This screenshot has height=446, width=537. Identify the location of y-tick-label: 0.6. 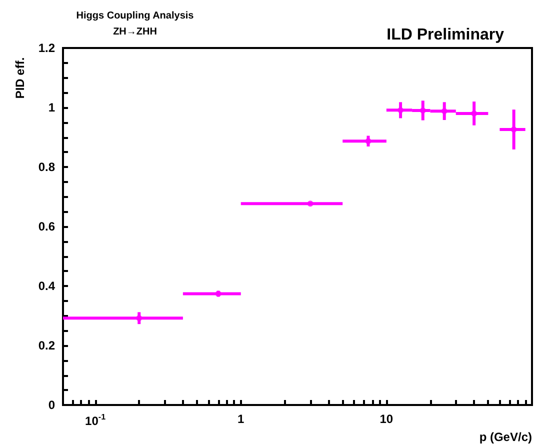
(47, 227).